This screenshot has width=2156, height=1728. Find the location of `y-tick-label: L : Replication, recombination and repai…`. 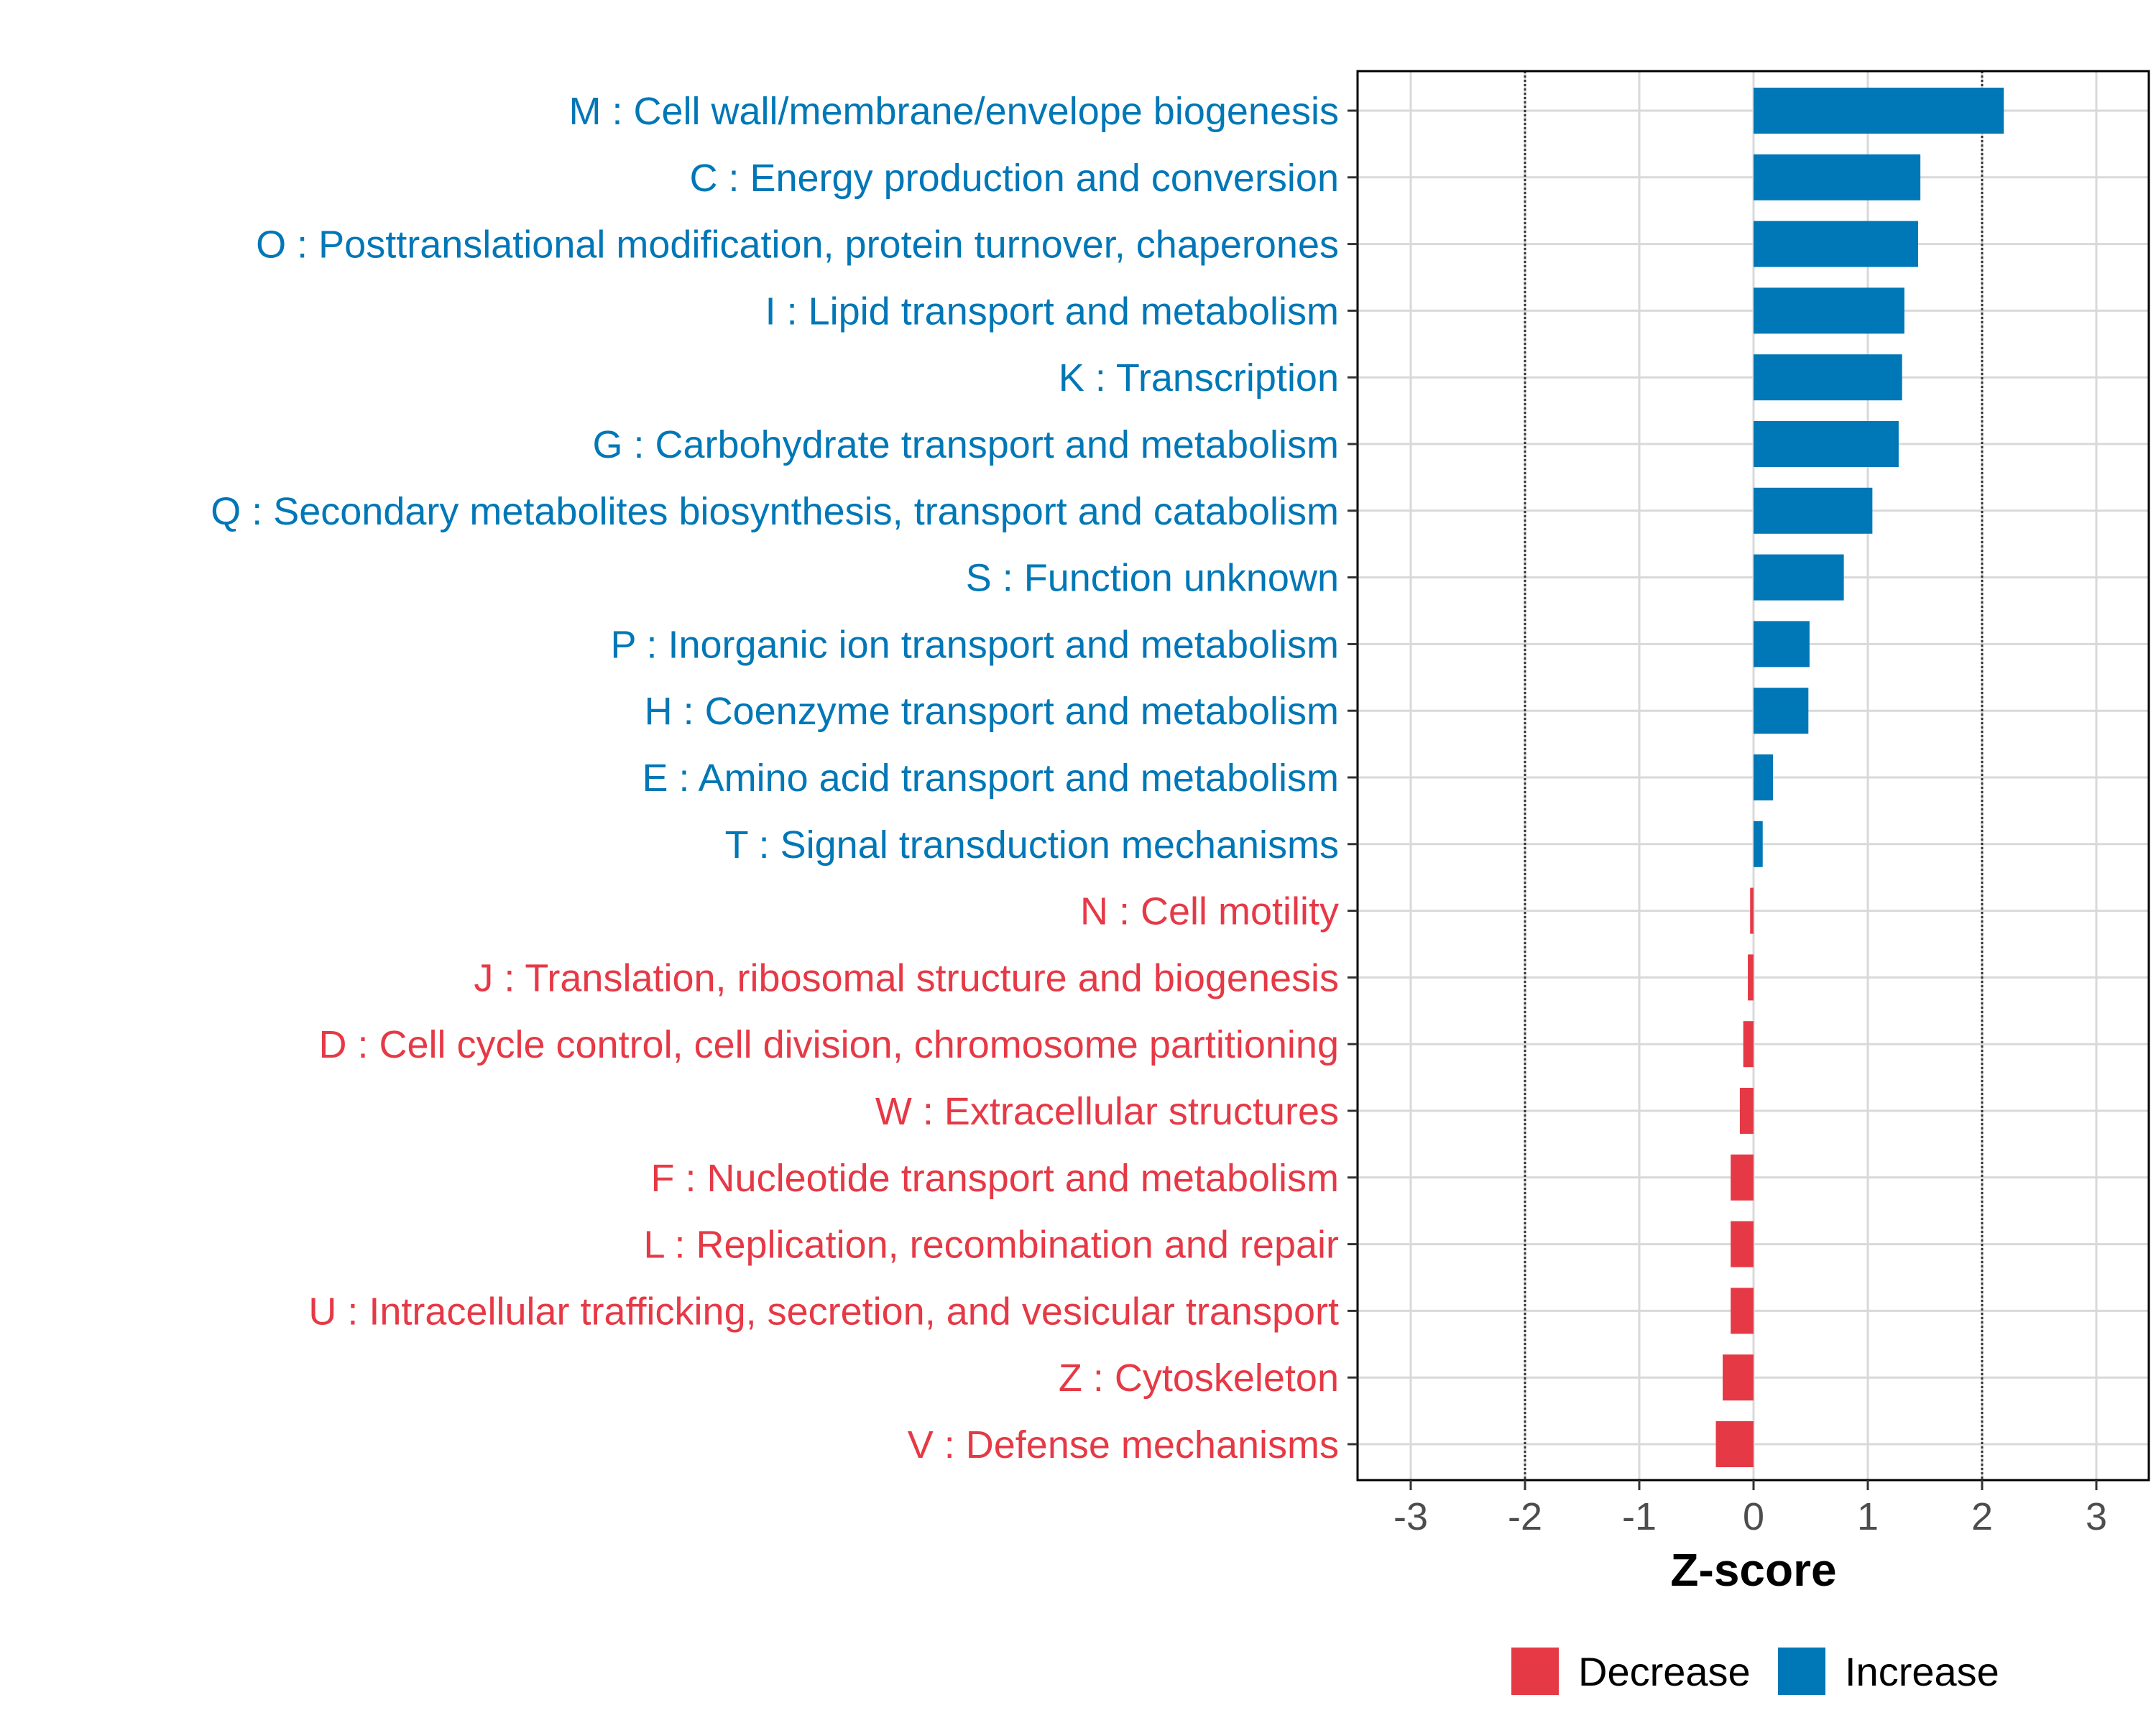

y-tick-label: L : Replication, recombination and repai… is located at coordinates (991, 1245).